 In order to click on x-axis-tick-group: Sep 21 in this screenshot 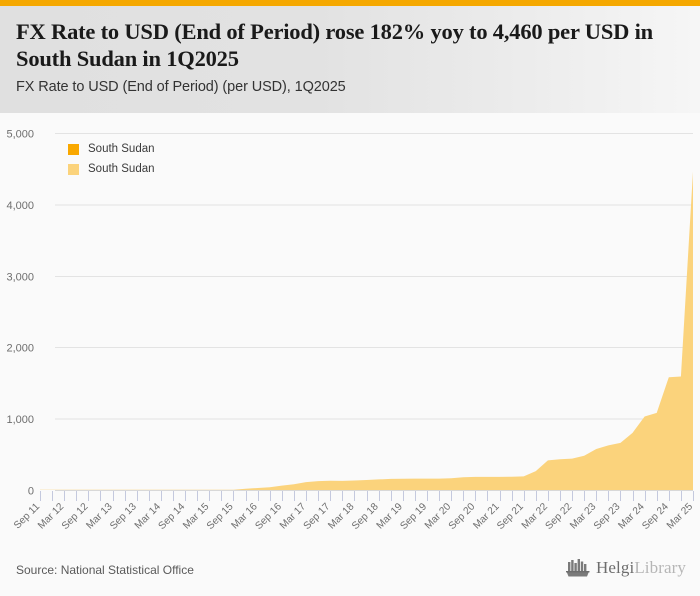, I will do `click(510, 516)`.